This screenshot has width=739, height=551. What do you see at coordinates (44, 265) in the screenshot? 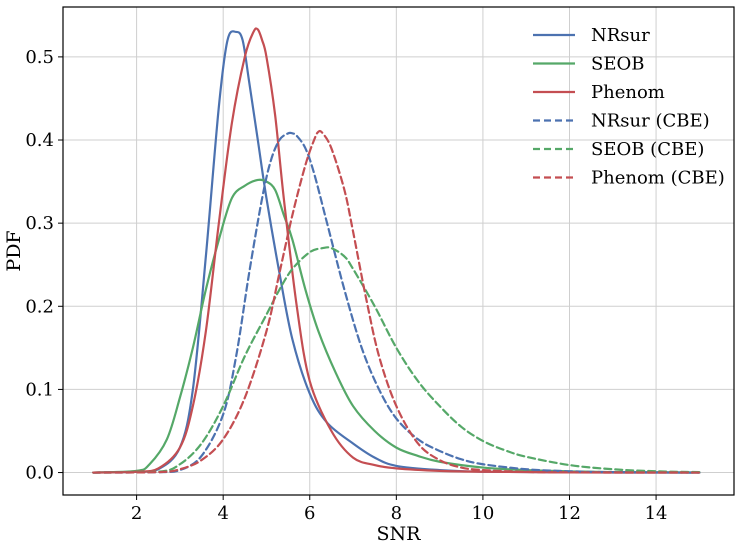
I see `y-axis-ticks: 0.0 0.1 0.2 0.3 0.4 0.5` at bounding box center [44, 265].